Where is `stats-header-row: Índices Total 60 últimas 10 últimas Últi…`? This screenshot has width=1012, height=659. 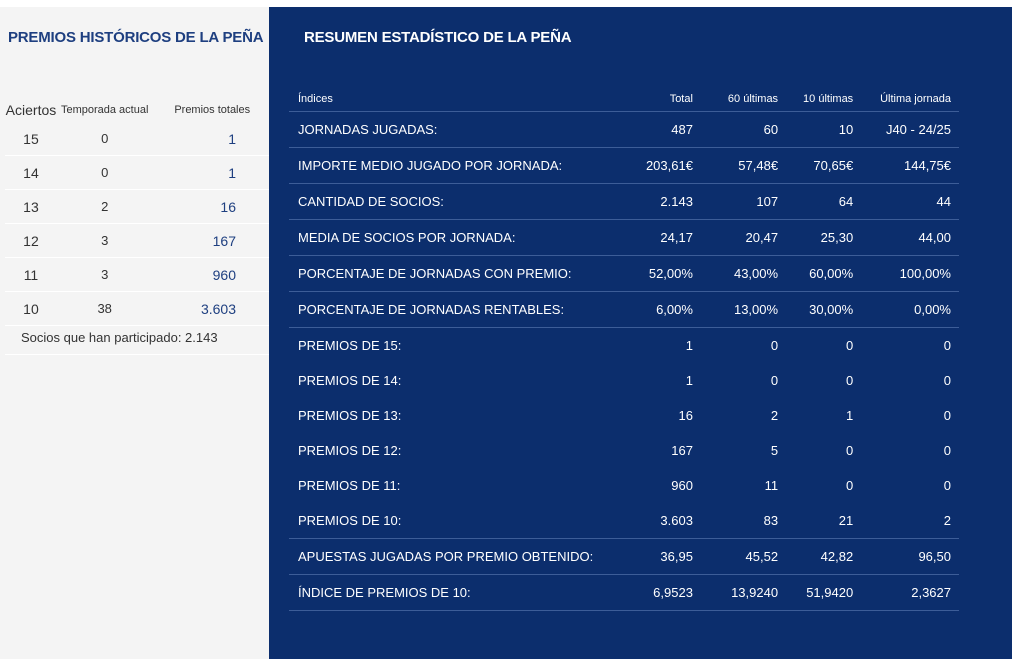 stats-header-row: Índices Total 60 últimas 10 últimas Últi… is located at coordinates (624, 99).